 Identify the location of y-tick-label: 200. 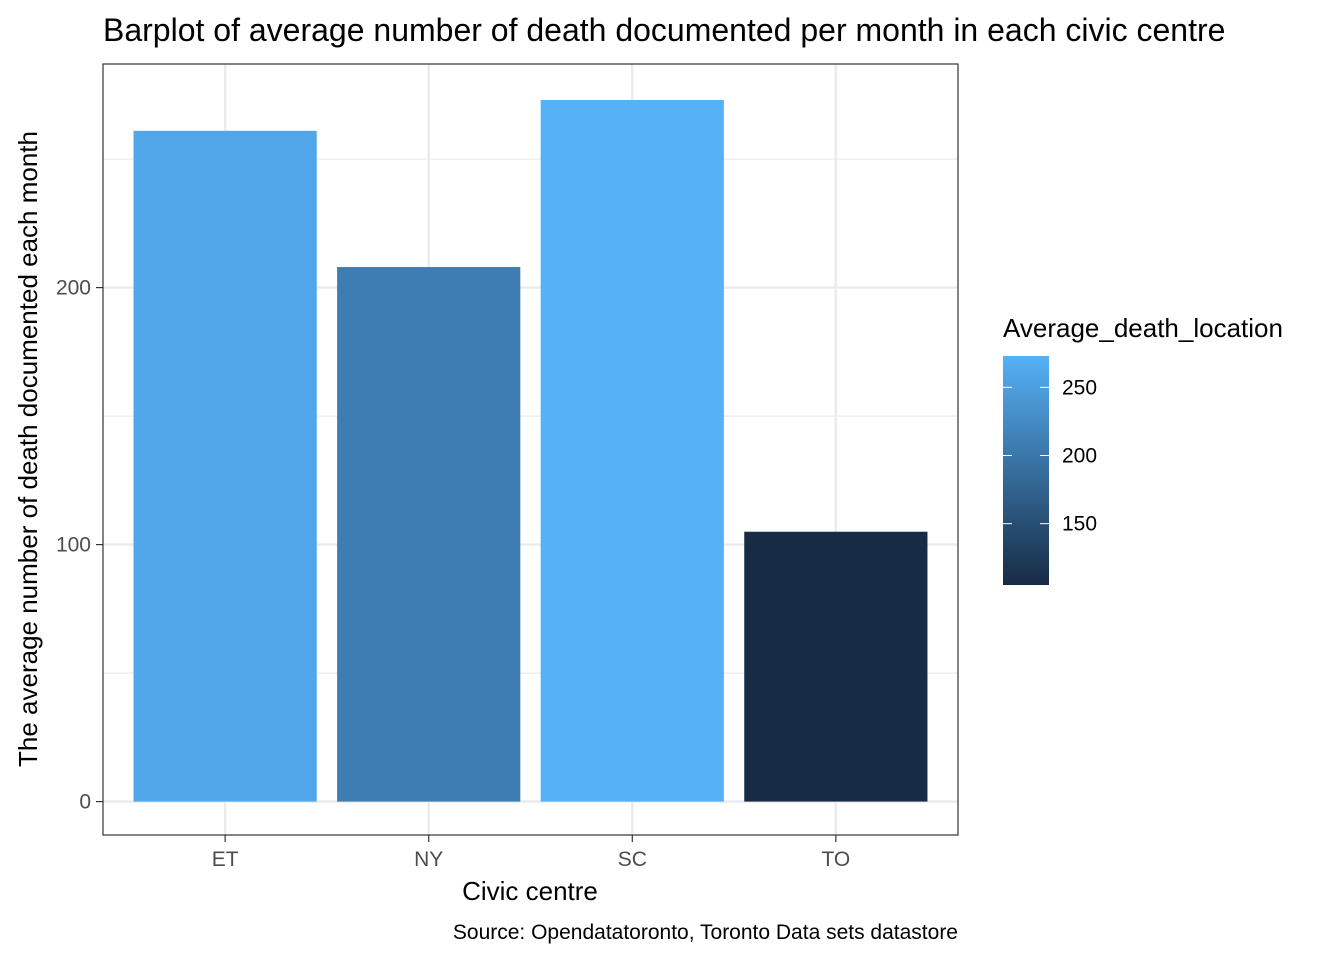
(73, 288).